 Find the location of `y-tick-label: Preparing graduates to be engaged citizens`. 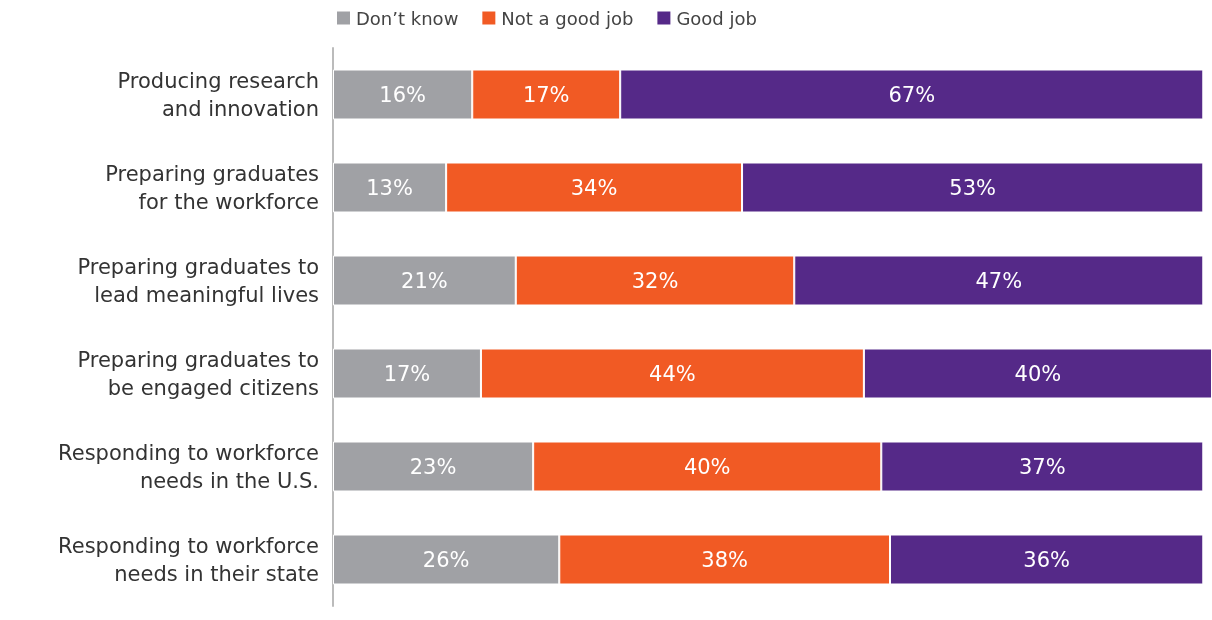

y-tick-label: Preparing graduates to be engaged citizens is located at coordinates (198, 373).